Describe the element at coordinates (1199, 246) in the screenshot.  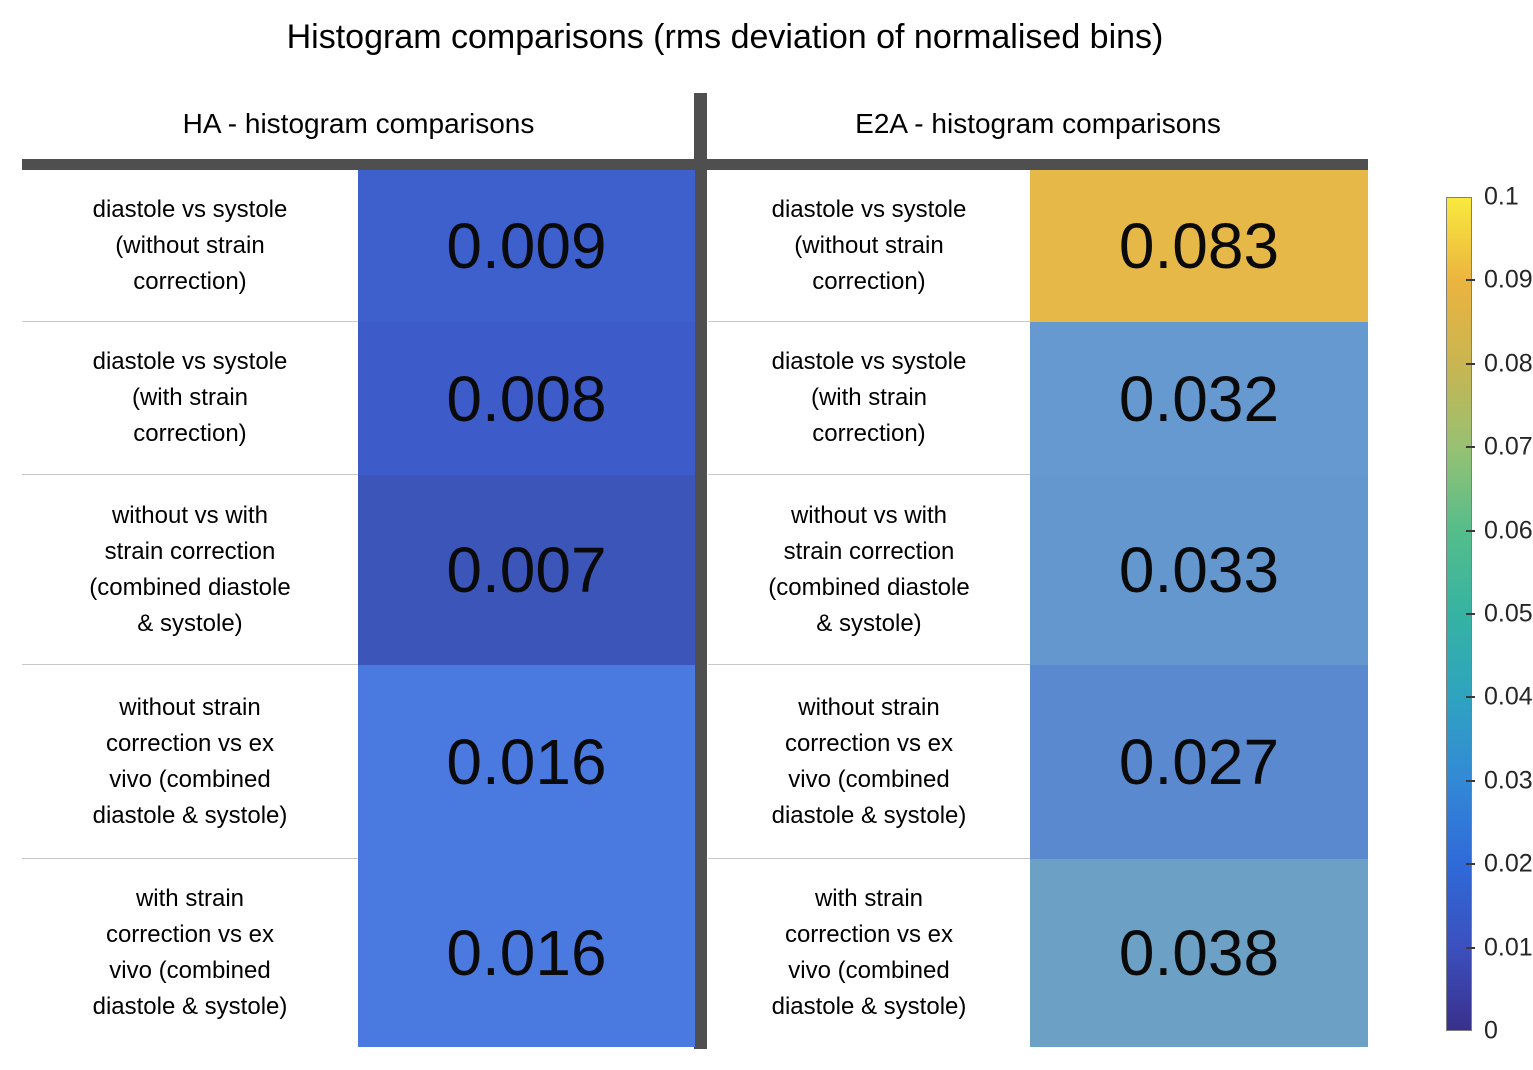
I see `heatmap-cell: 0.083` at that location.